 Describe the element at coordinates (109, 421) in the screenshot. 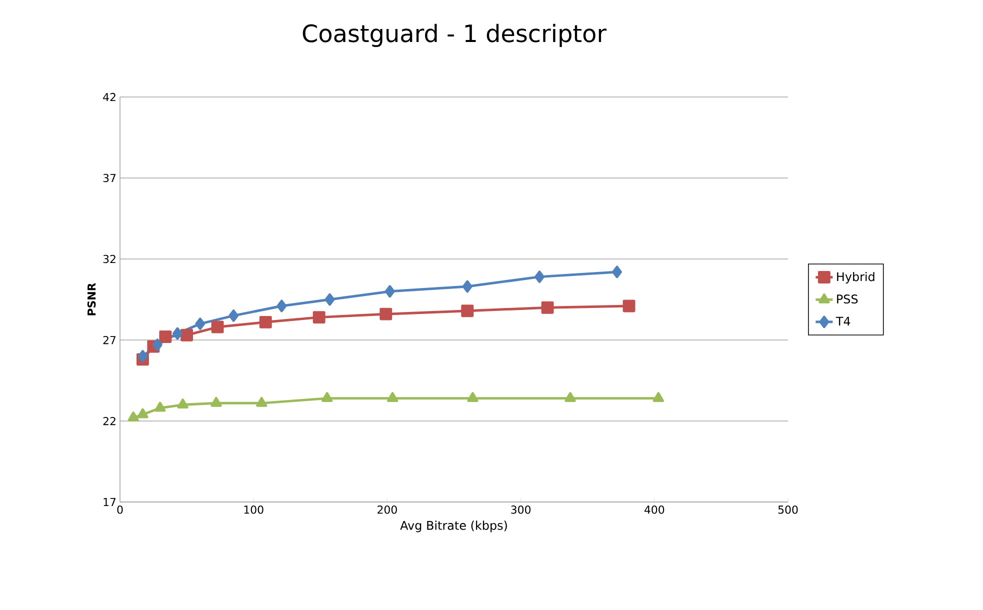

I see `y-tick-label: 22` at that location.